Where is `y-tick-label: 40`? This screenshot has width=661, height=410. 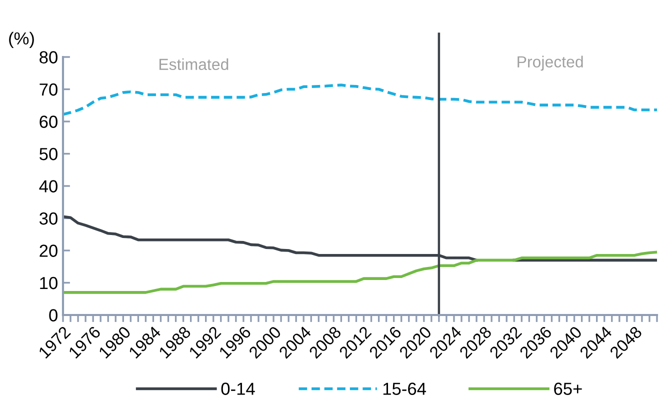
y-tick-label: 40 is located at coordinates (48, 186).